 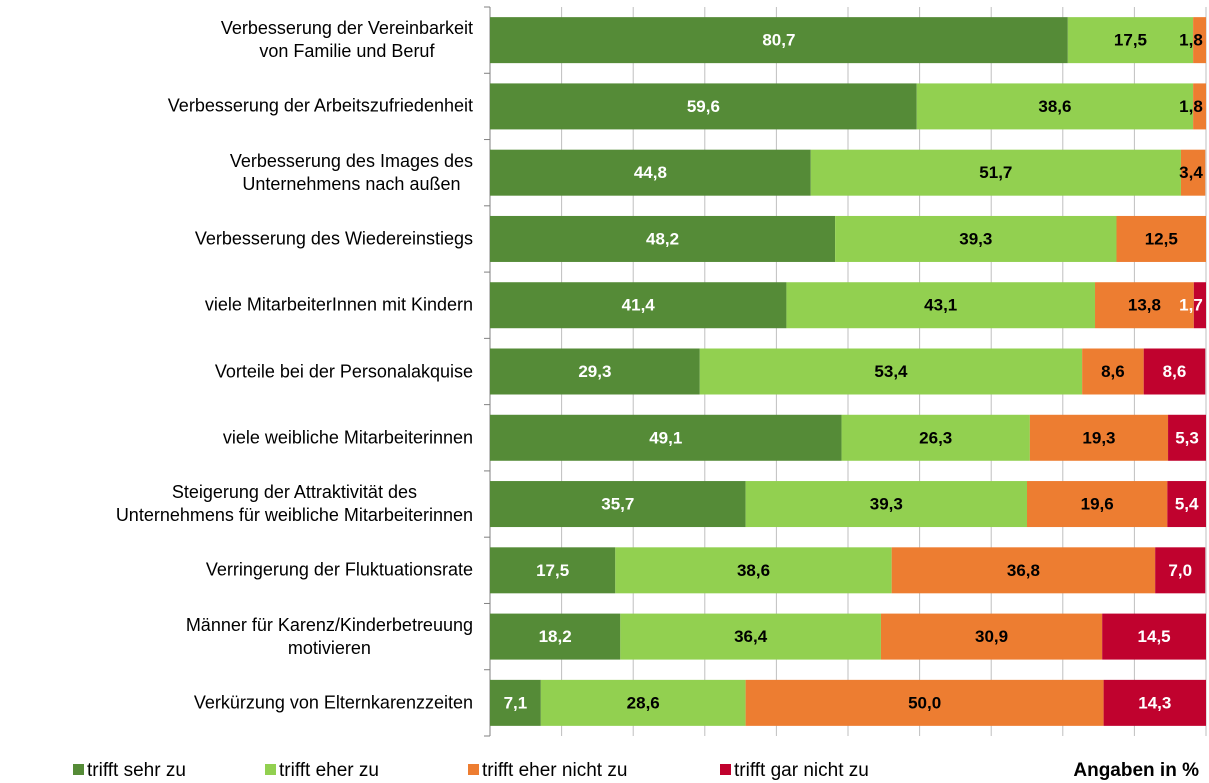 I want to click on value-label: 53,4, so click(x=891, y=371).